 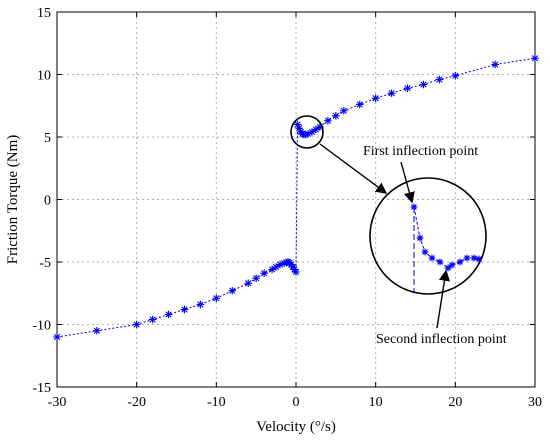 What do you see at coordinates (307, 132) in the screenshot?
I see `zoom-source-circle` at bounding box center [307, 132].